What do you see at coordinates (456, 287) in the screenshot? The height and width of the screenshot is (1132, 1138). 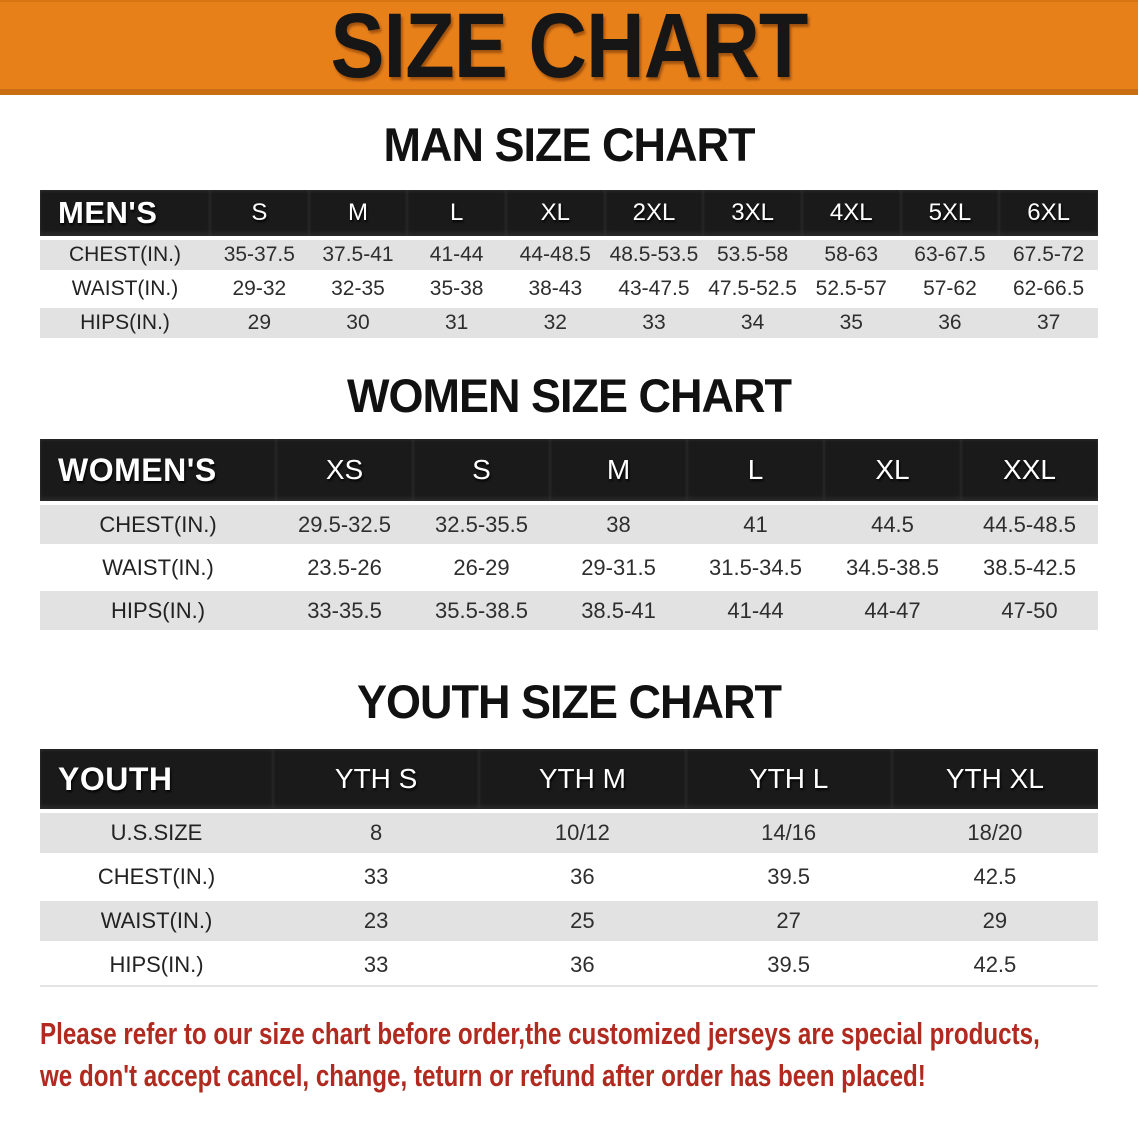 I see `measurement-value-cell: 35-38` at bounding box center [456, 287].